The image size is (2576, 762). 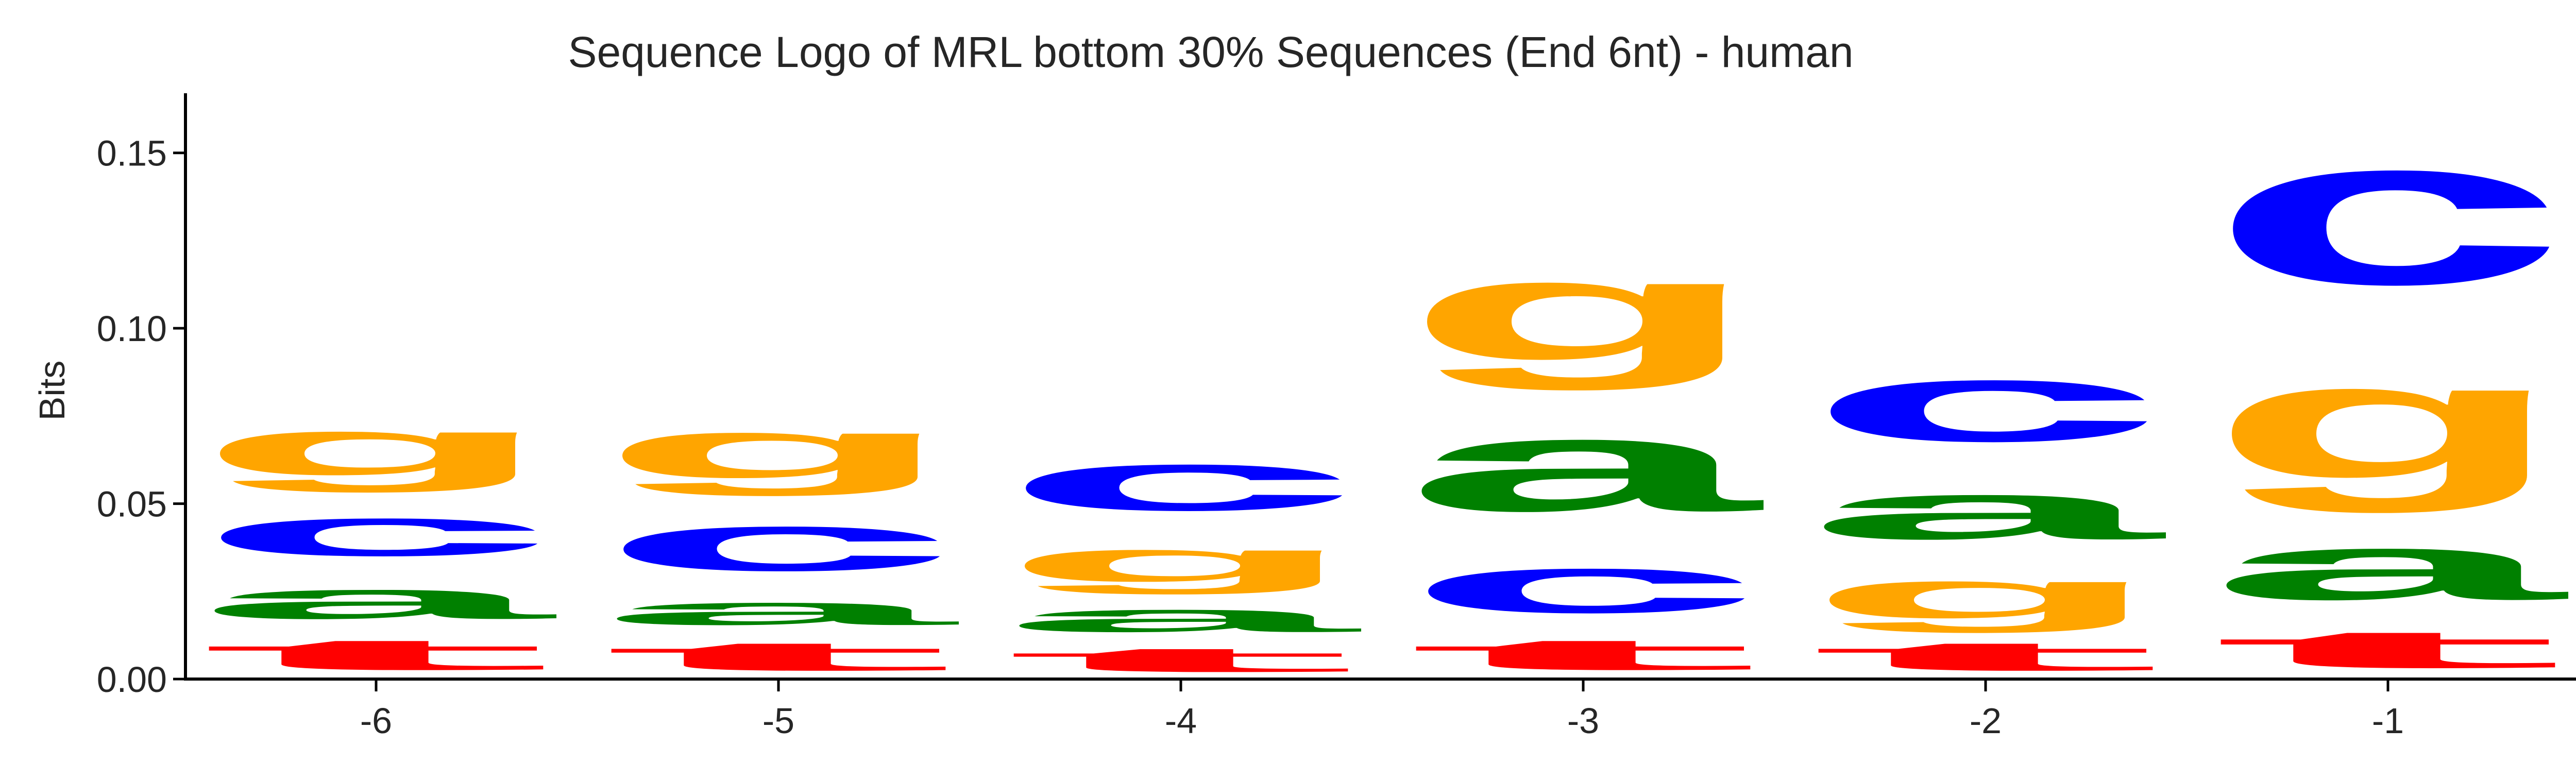 What do you see at coordinates (132, 153) in the screenshot?
I see `y-tick-label: 0.15` at bounding box center [132, 153].